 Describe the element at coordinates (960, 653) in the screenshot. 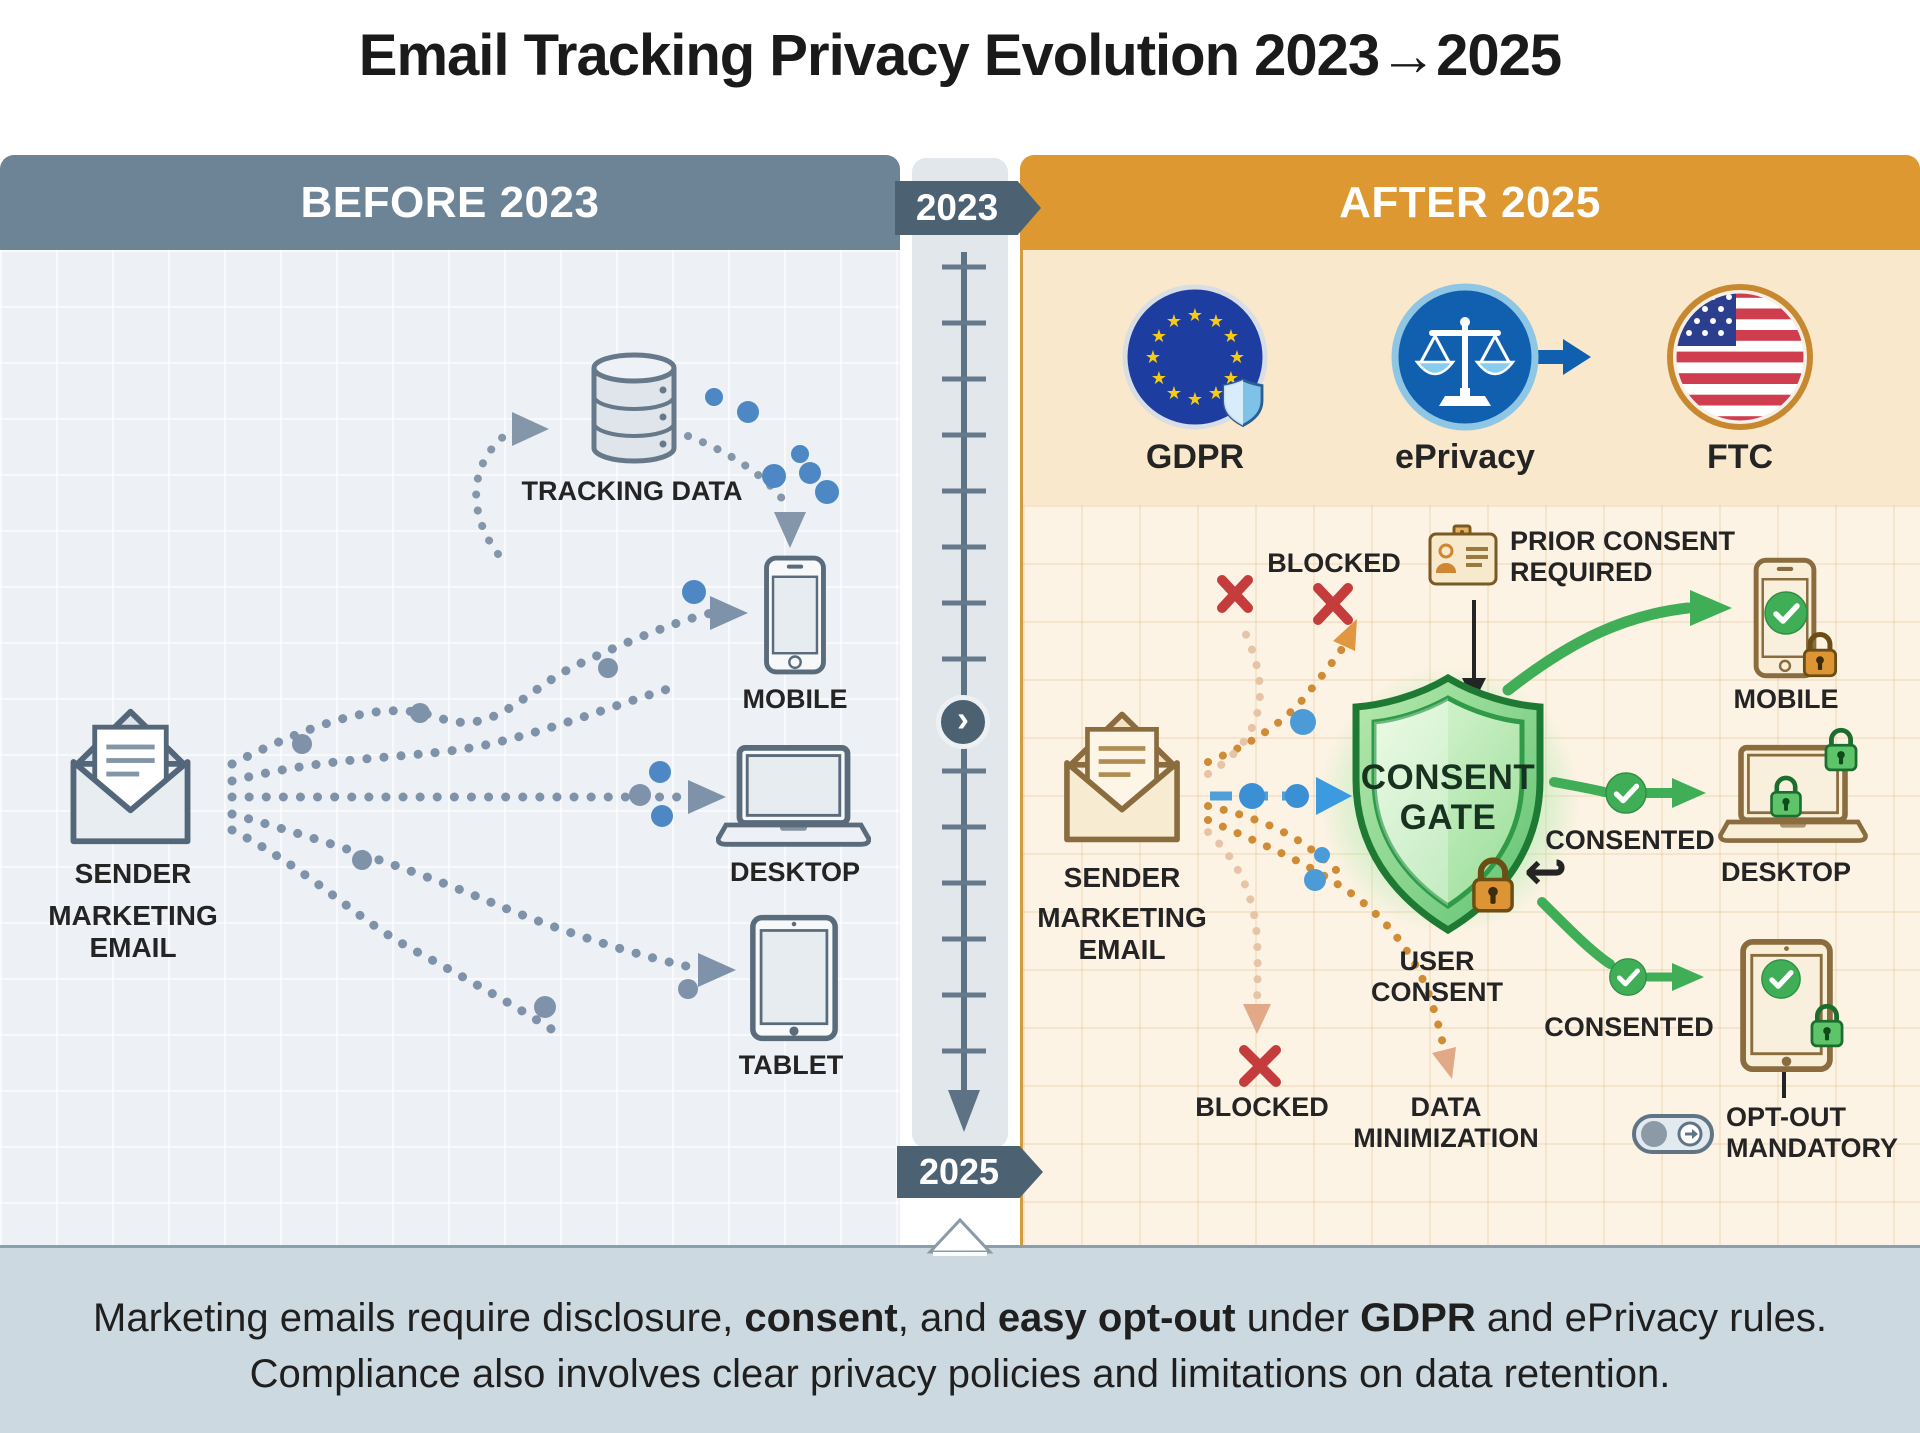

I see `timeline-column` at that location.